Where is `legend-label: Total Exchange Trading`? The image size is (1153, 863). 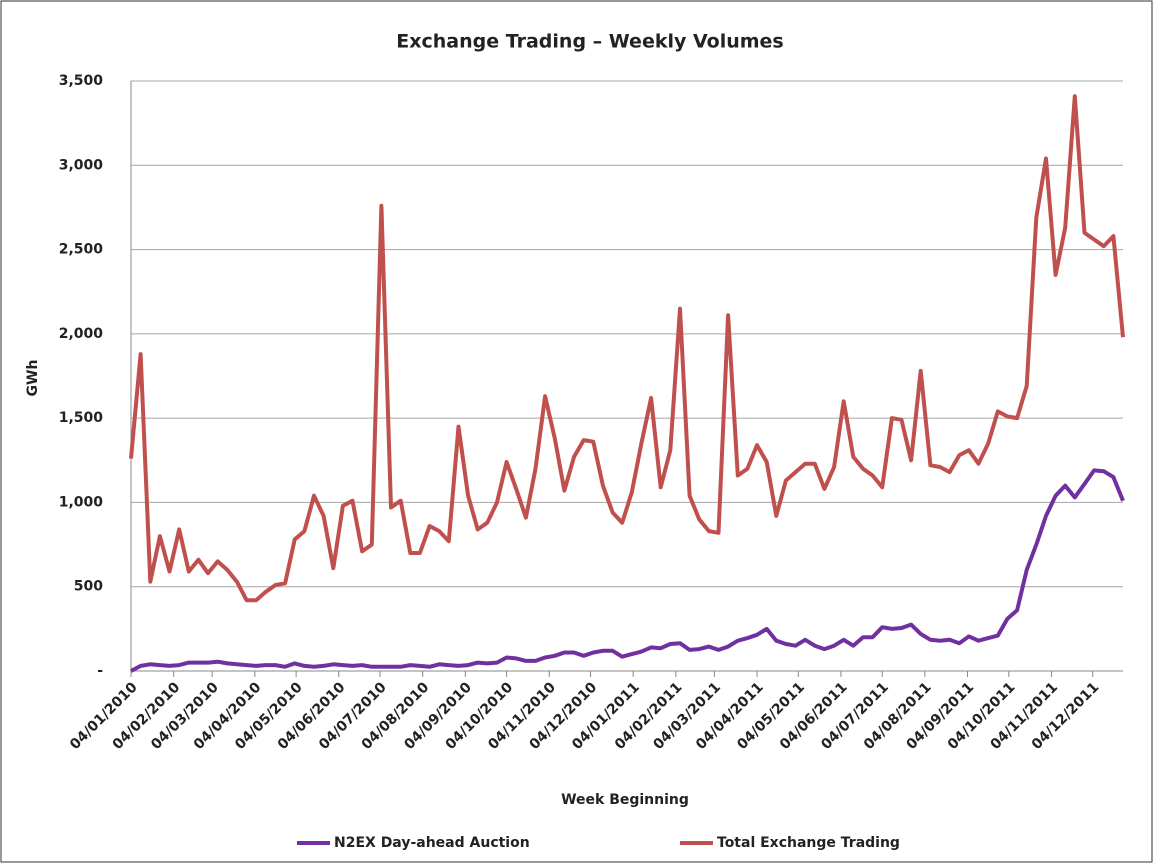
legend-label: Total Exchange Trading is located at coordinates (808, 843).